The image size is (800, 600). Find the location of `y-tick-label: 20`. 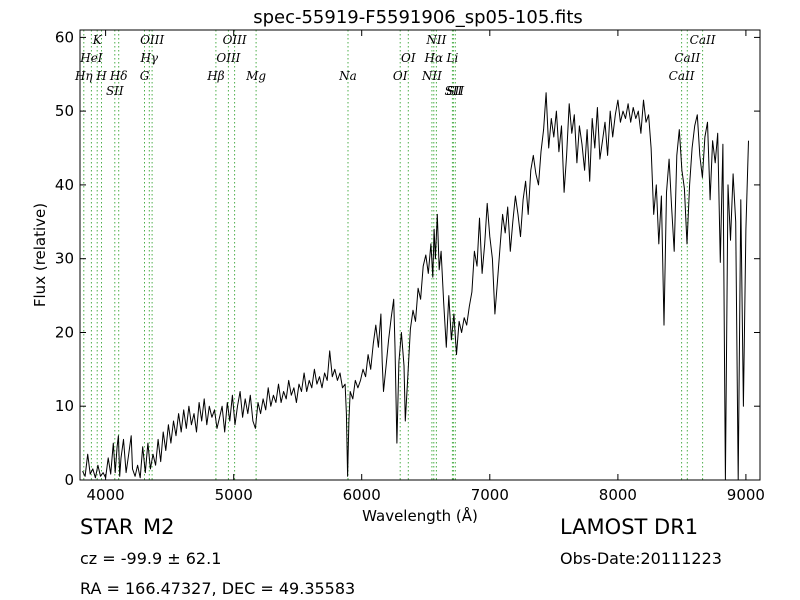

y-tick-label: 20 is located at coordinates (64, 333).